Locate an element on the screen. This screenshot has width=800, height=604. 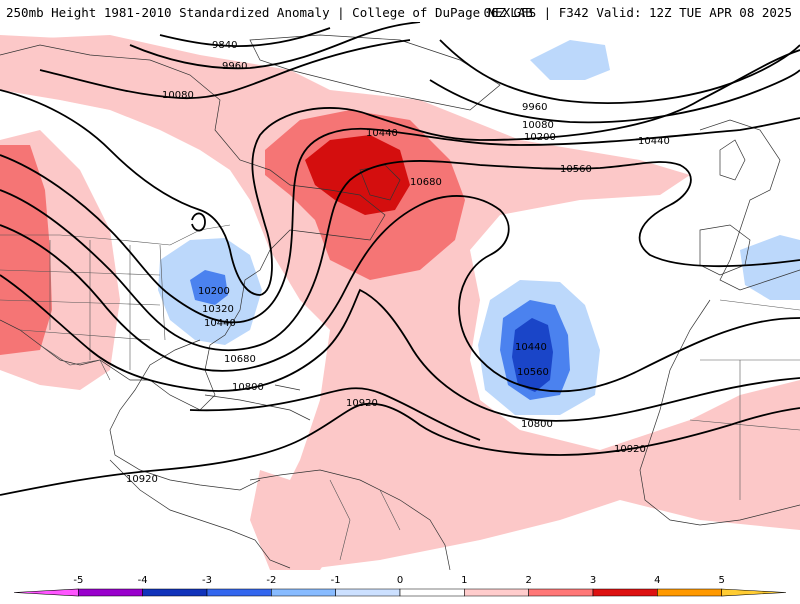
positive-anomaly-nw is located at coordinates (80, 65).